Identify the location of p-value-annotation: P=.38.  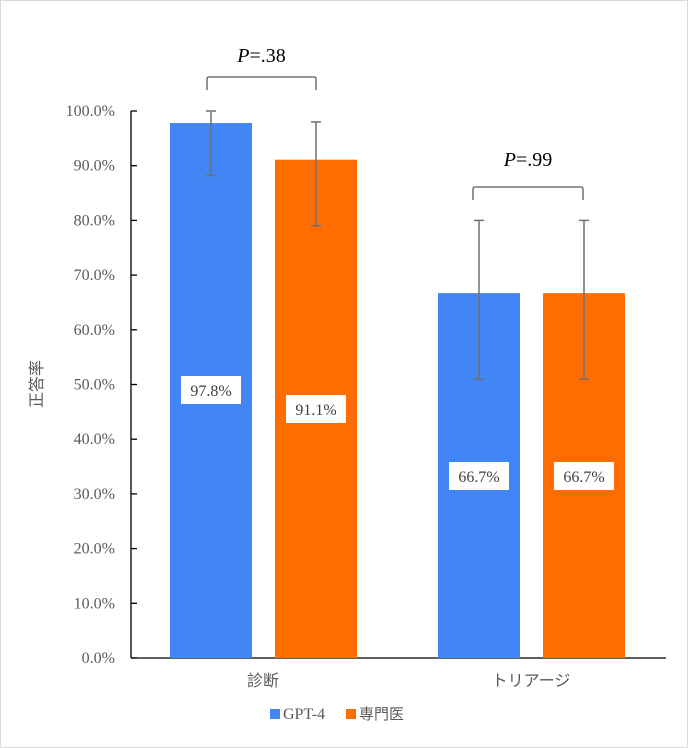
(261, 56).